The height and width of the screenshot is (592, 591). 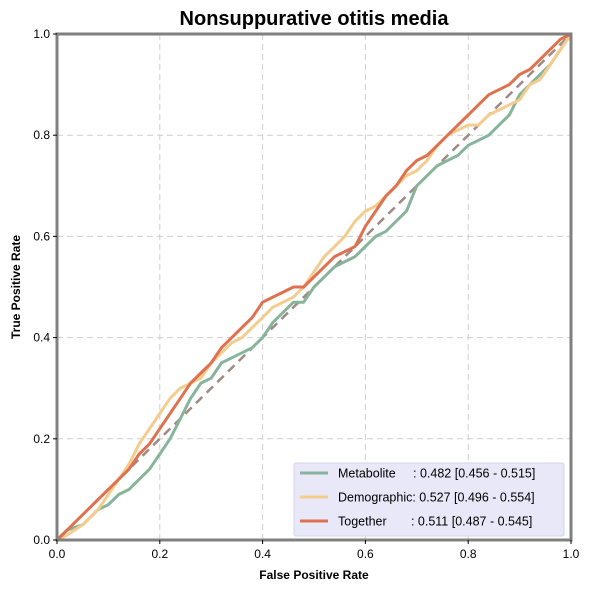 I want to click on y-axis-ticks: 0.0 0.2 0.4 0.6 0.8 1.0, so click(x=45, y=287).